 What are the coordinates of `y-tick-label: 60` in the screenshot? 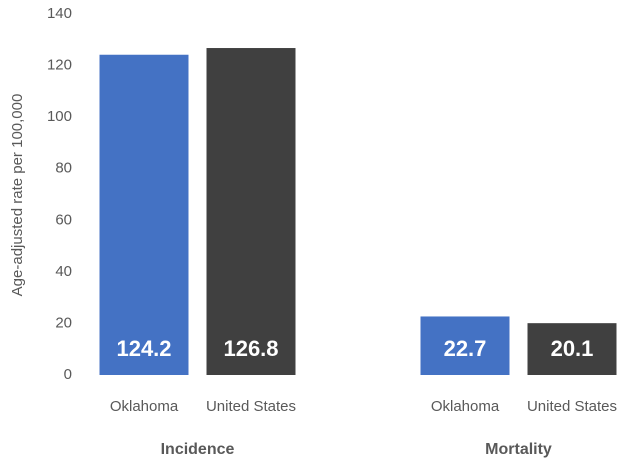 It's located at (63, 219).